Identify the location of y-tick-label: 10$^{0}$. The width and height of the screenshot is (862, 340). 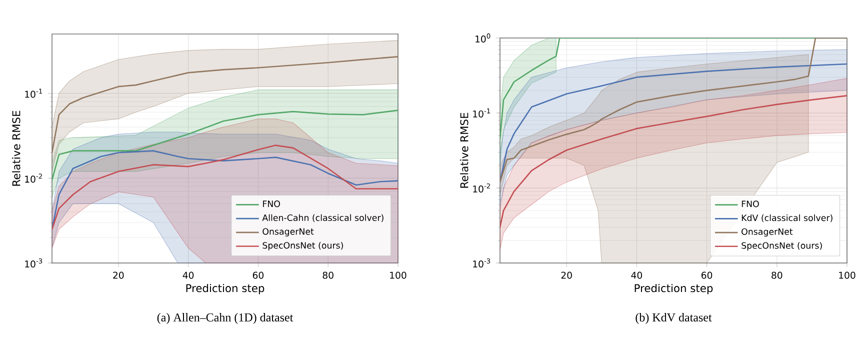
(483, 38).